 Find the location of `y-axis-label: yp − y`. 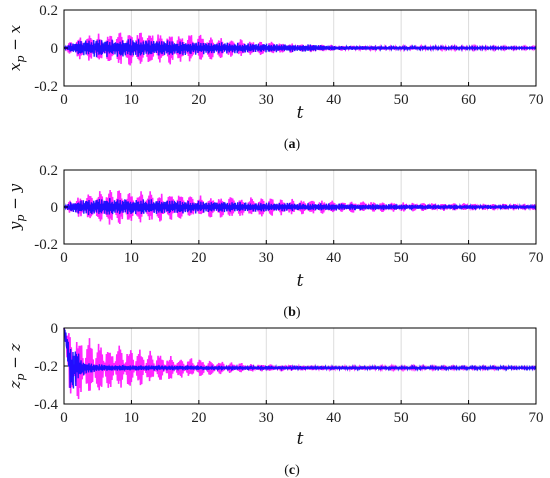

y-axis-label: yp − y is located at coordinates (16, 207).